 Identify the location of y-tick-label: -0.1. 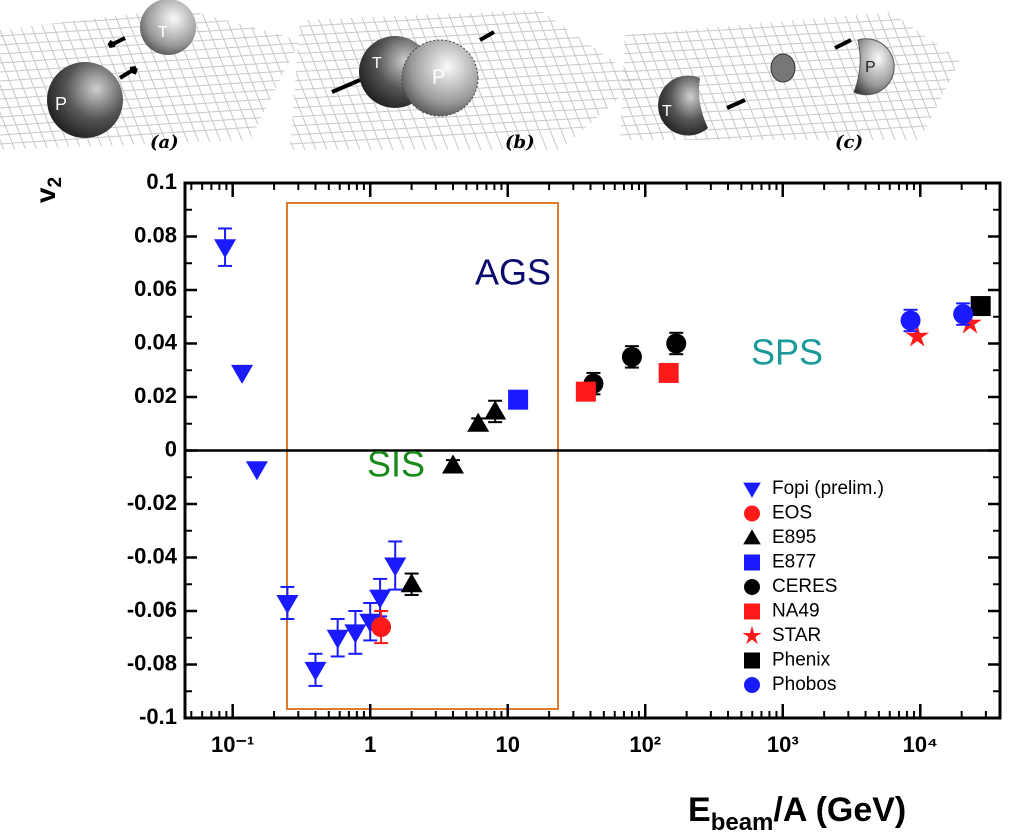
(158, 716).